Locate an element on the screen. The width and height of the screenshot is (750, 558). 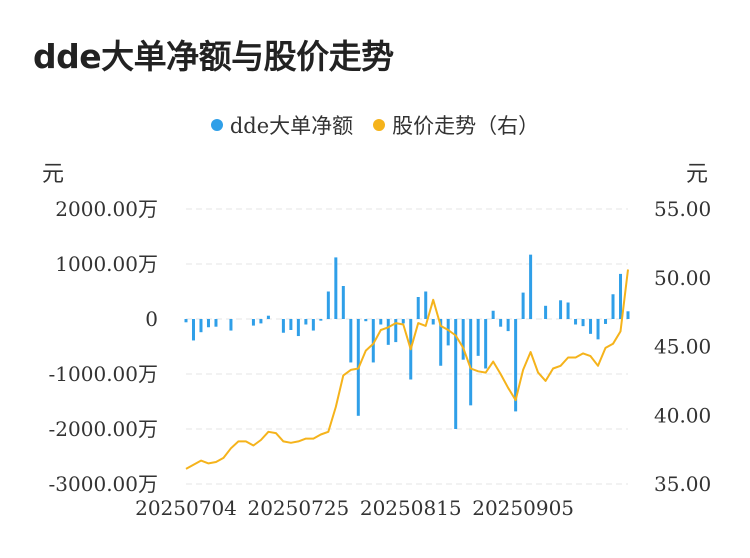
legend-item-dde: dde大单净额 is located at coordinates (282, 125).